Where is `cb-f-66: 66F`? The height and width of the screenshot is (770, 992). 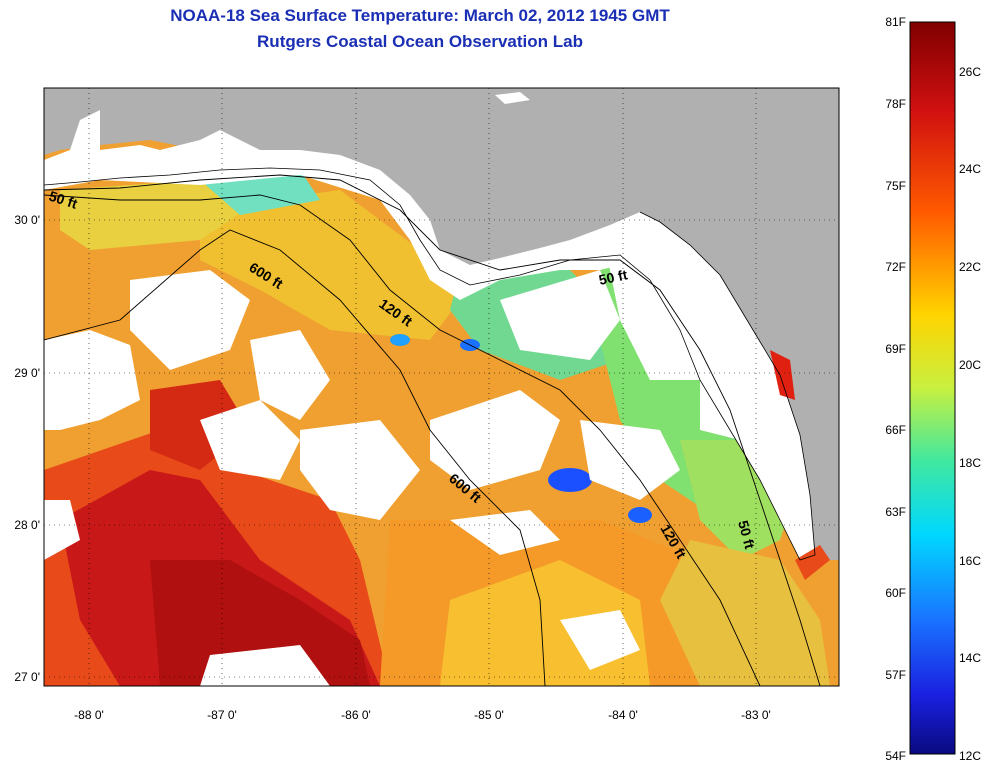
cb-f-66: 66F is located at coordinates (895, 430).